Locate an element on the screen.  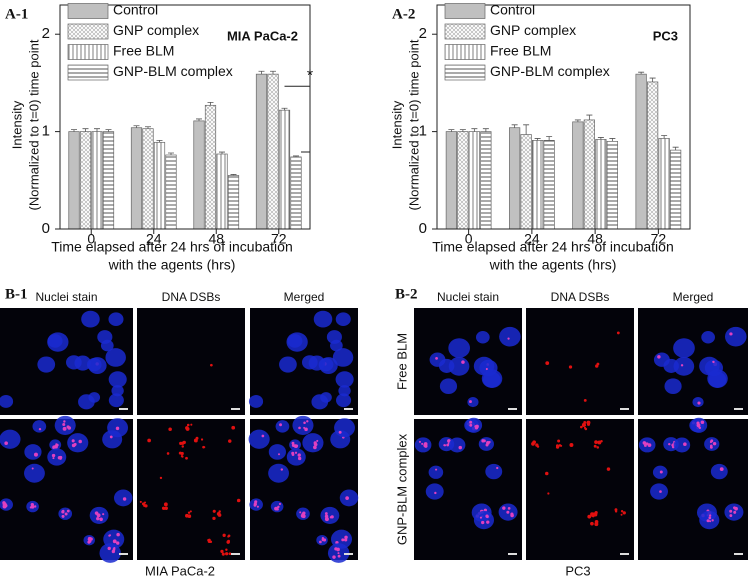
legend-swatch is located at coordinates (465, 31).